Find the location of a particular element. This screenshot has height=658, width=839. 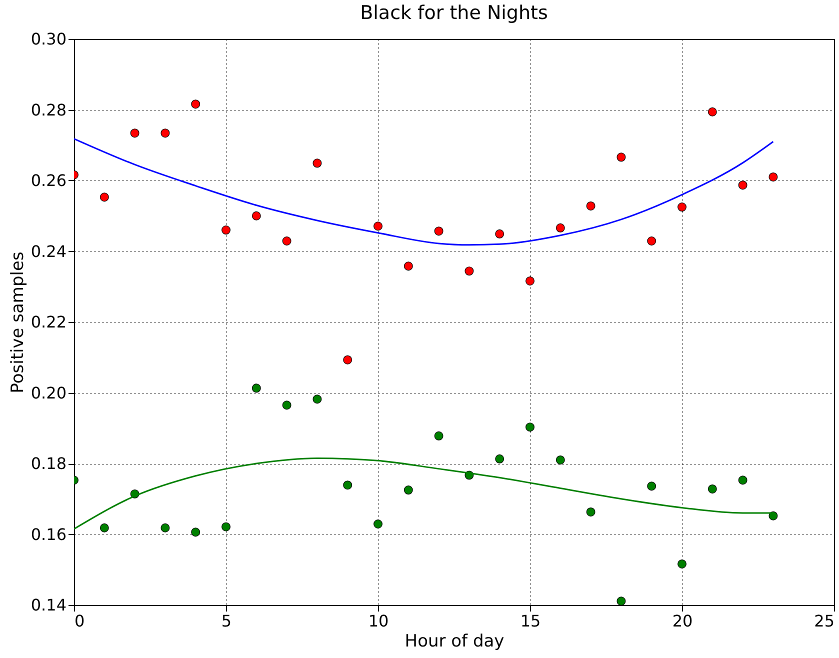

y-tick-label: 0.22 is located at coordinates (48, 322).